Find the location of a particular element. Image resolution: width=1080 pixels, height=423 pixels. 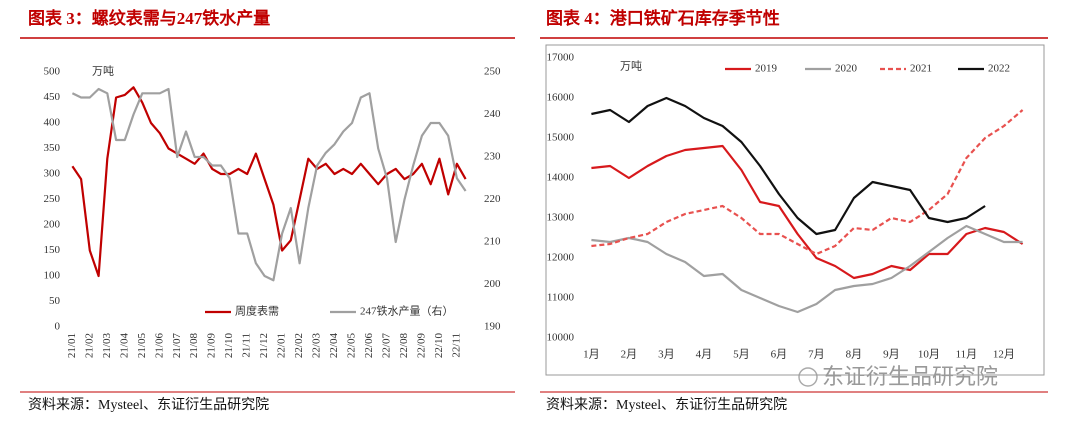

x-tick-label: 12月 is located at coordinates (1004, 355).